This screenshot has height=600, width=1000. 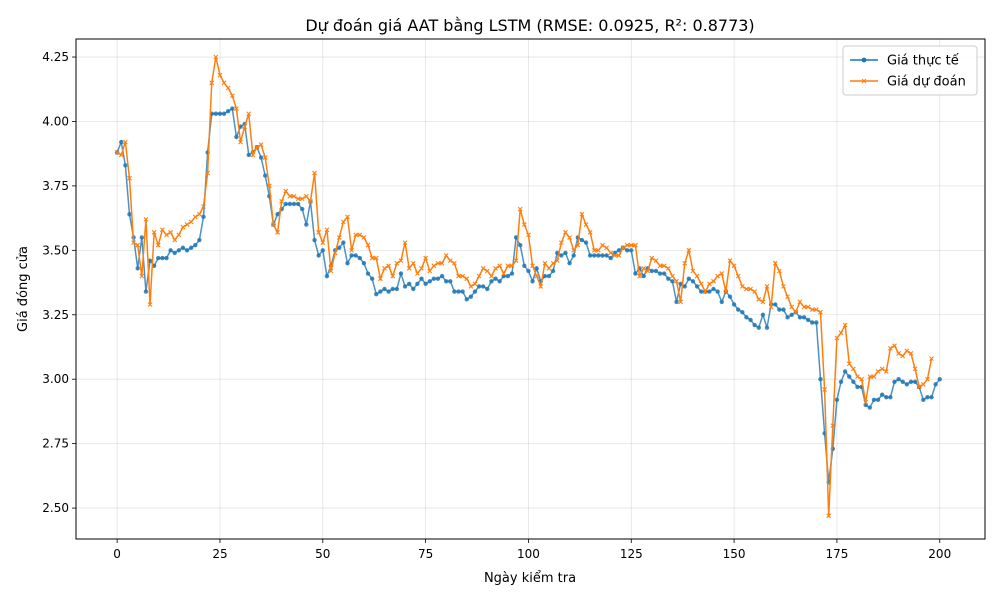 I want to click on x-tick-label: 75, so click(x=425, y=554).